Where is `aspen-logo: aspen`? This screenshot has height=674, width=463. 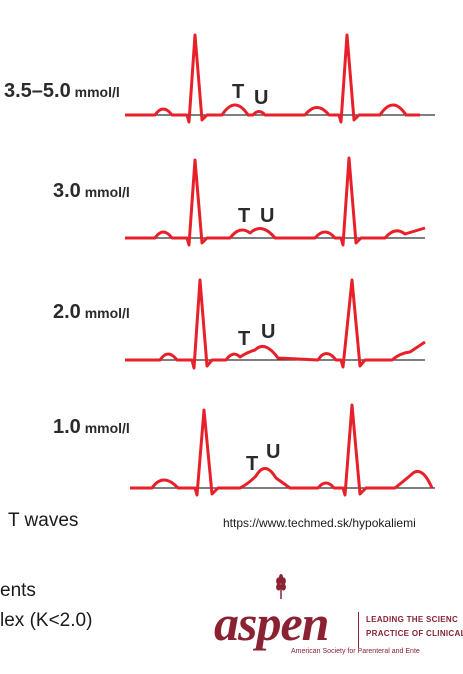
aspen-logo: aspen is located at coordinates (271, 623).